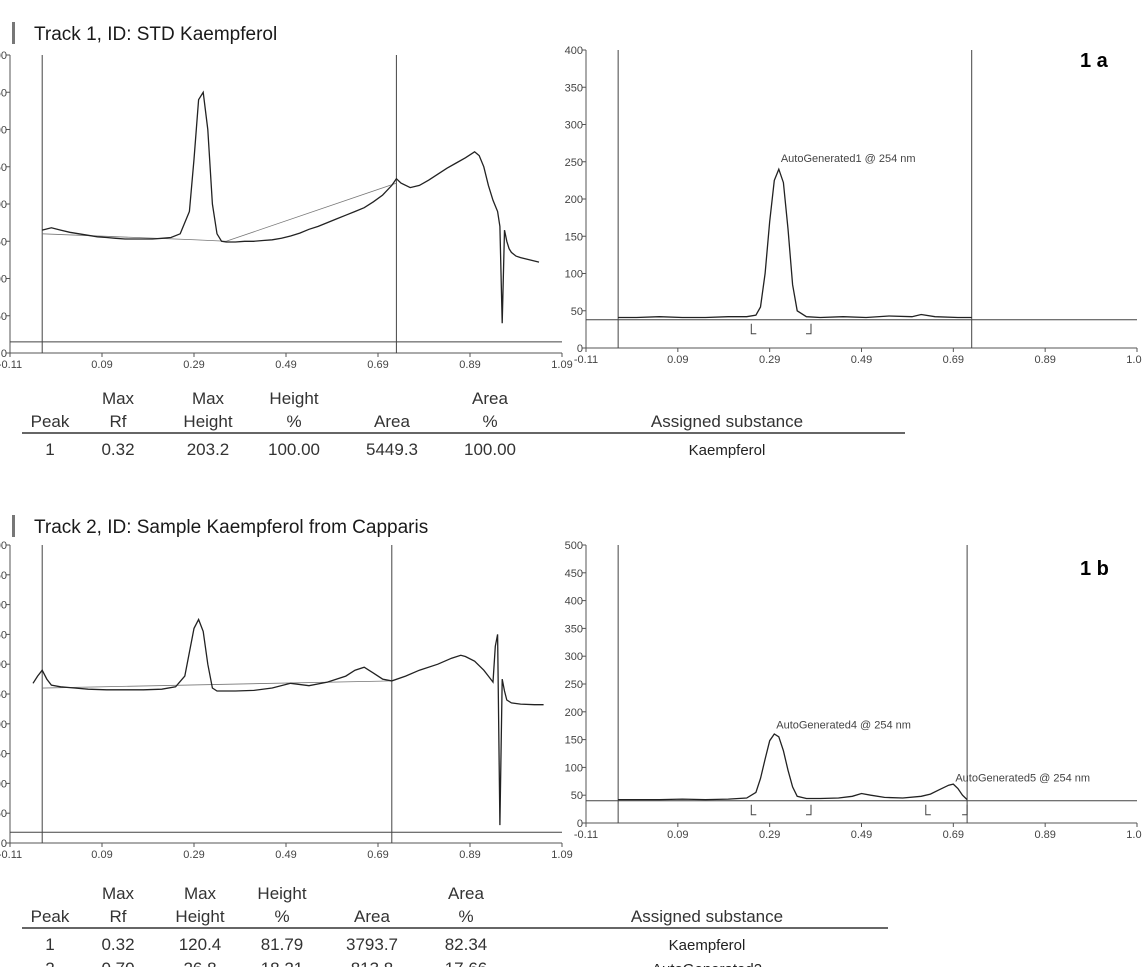 The height and width of the screenshot is (967, 1142). I want to click on track-title-marker, so click(13, 33).